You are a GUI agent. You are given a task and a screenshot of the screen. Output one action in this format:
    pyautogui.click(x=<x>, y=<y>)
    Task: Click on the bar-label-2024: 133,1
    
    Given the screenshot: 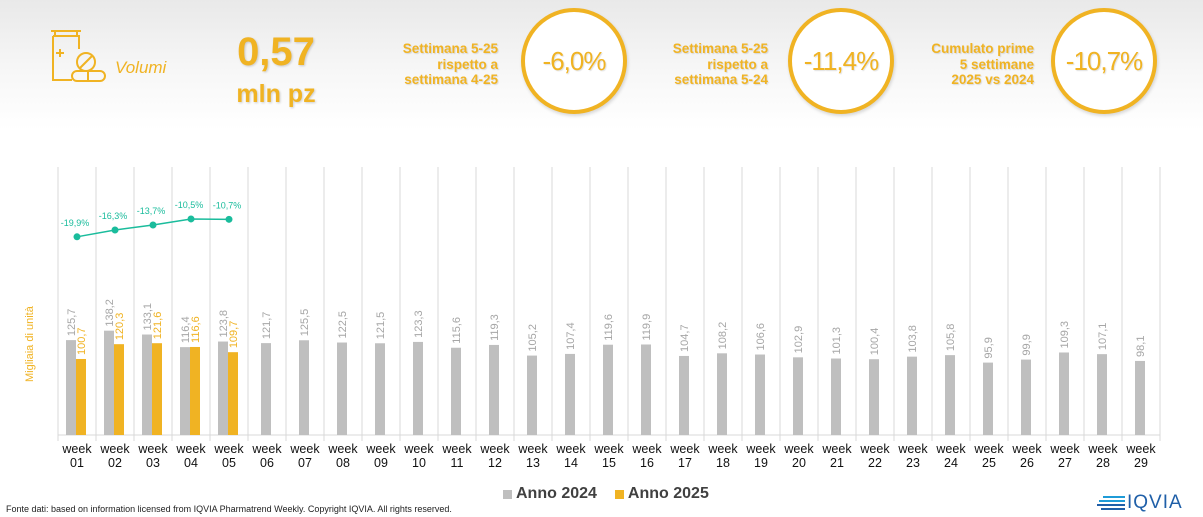 What is the action you would take?
    pyautogui.click(x=148, y=317)
    